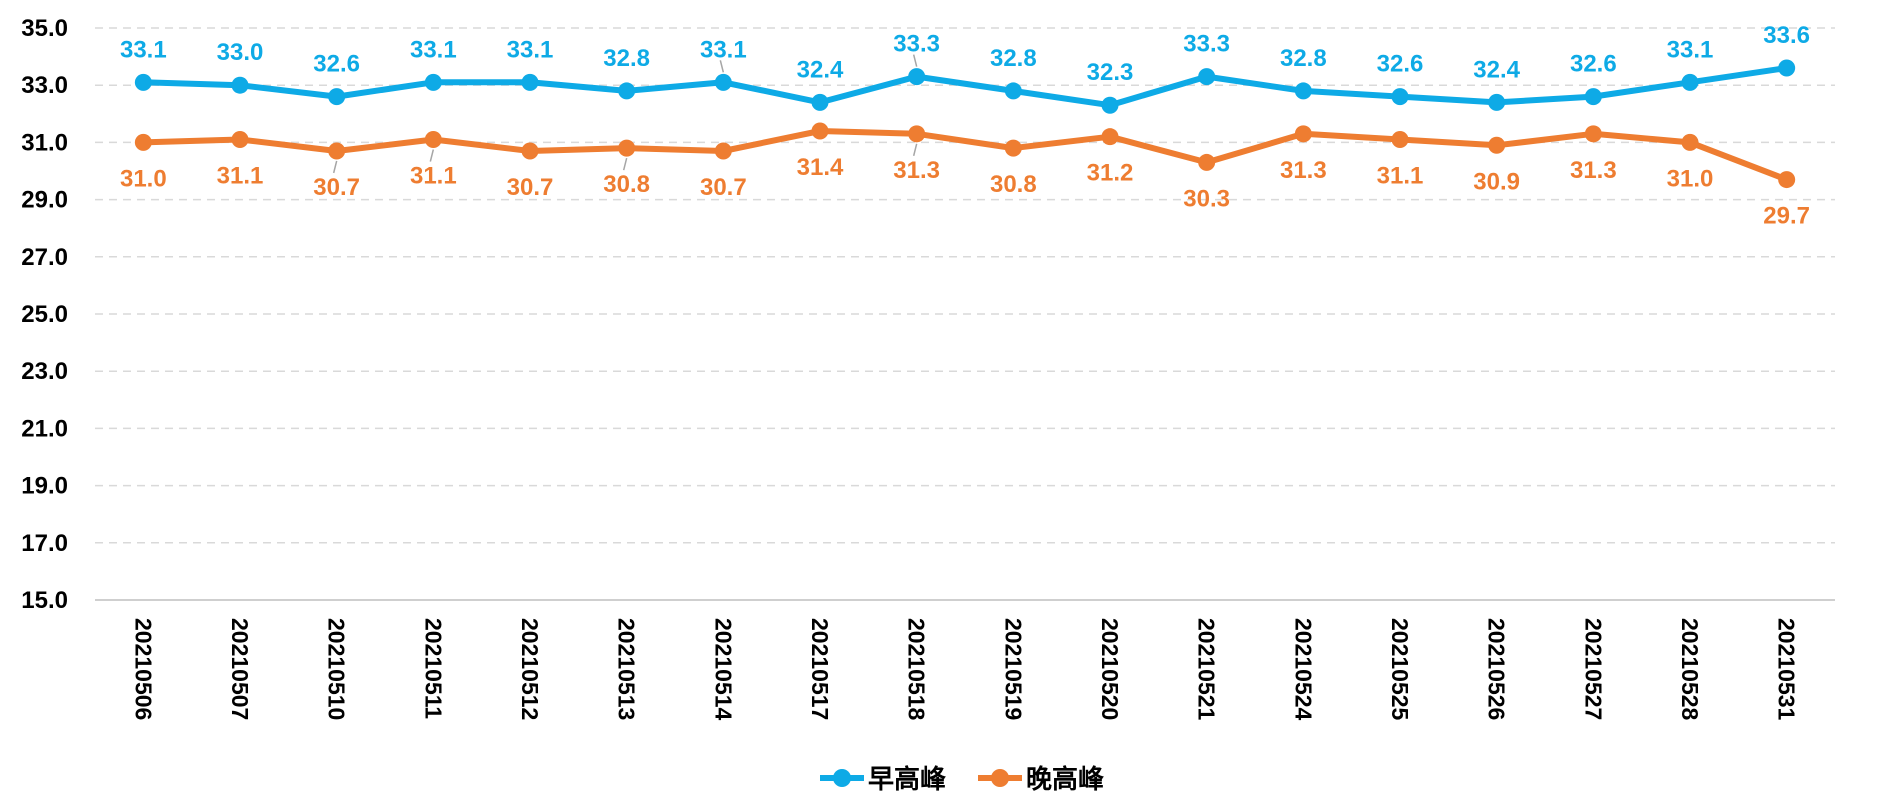 This screenshot has height=806, width=1897. What do you see at coordinates (907, 779) in the screenshot?
I see `legend-label: 早高峰` at bounding box center [907, 779].